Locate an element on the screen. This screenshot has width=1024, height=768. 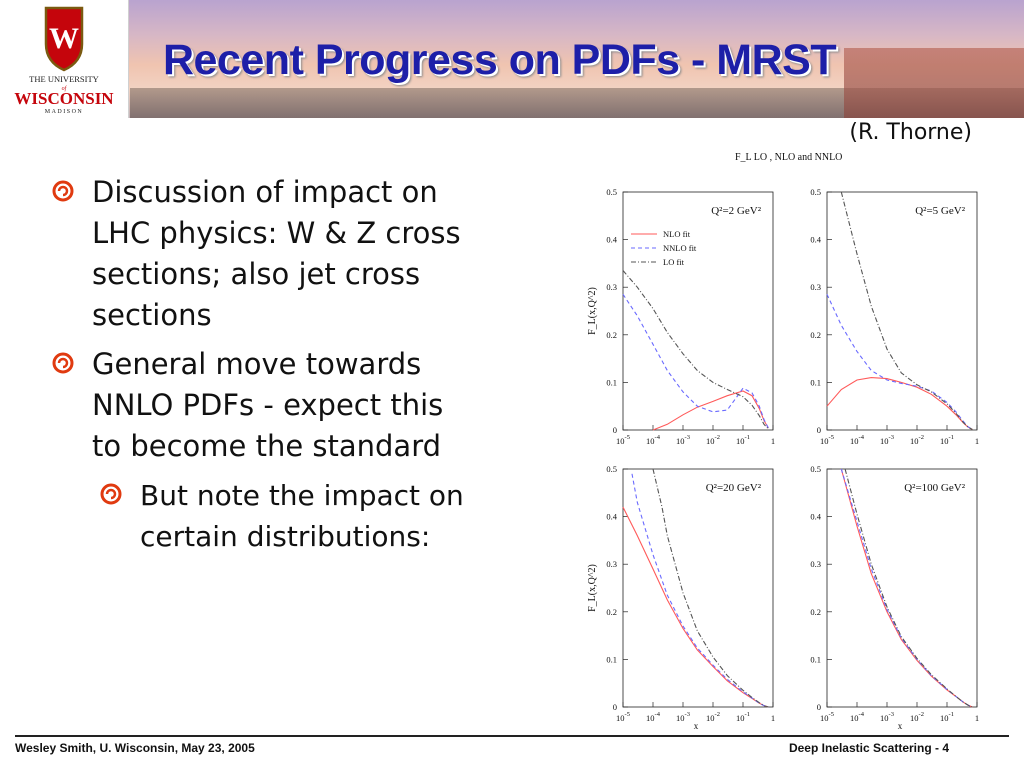
panel-label: Q²=100 GeV² is located at coordinates (934, 488).